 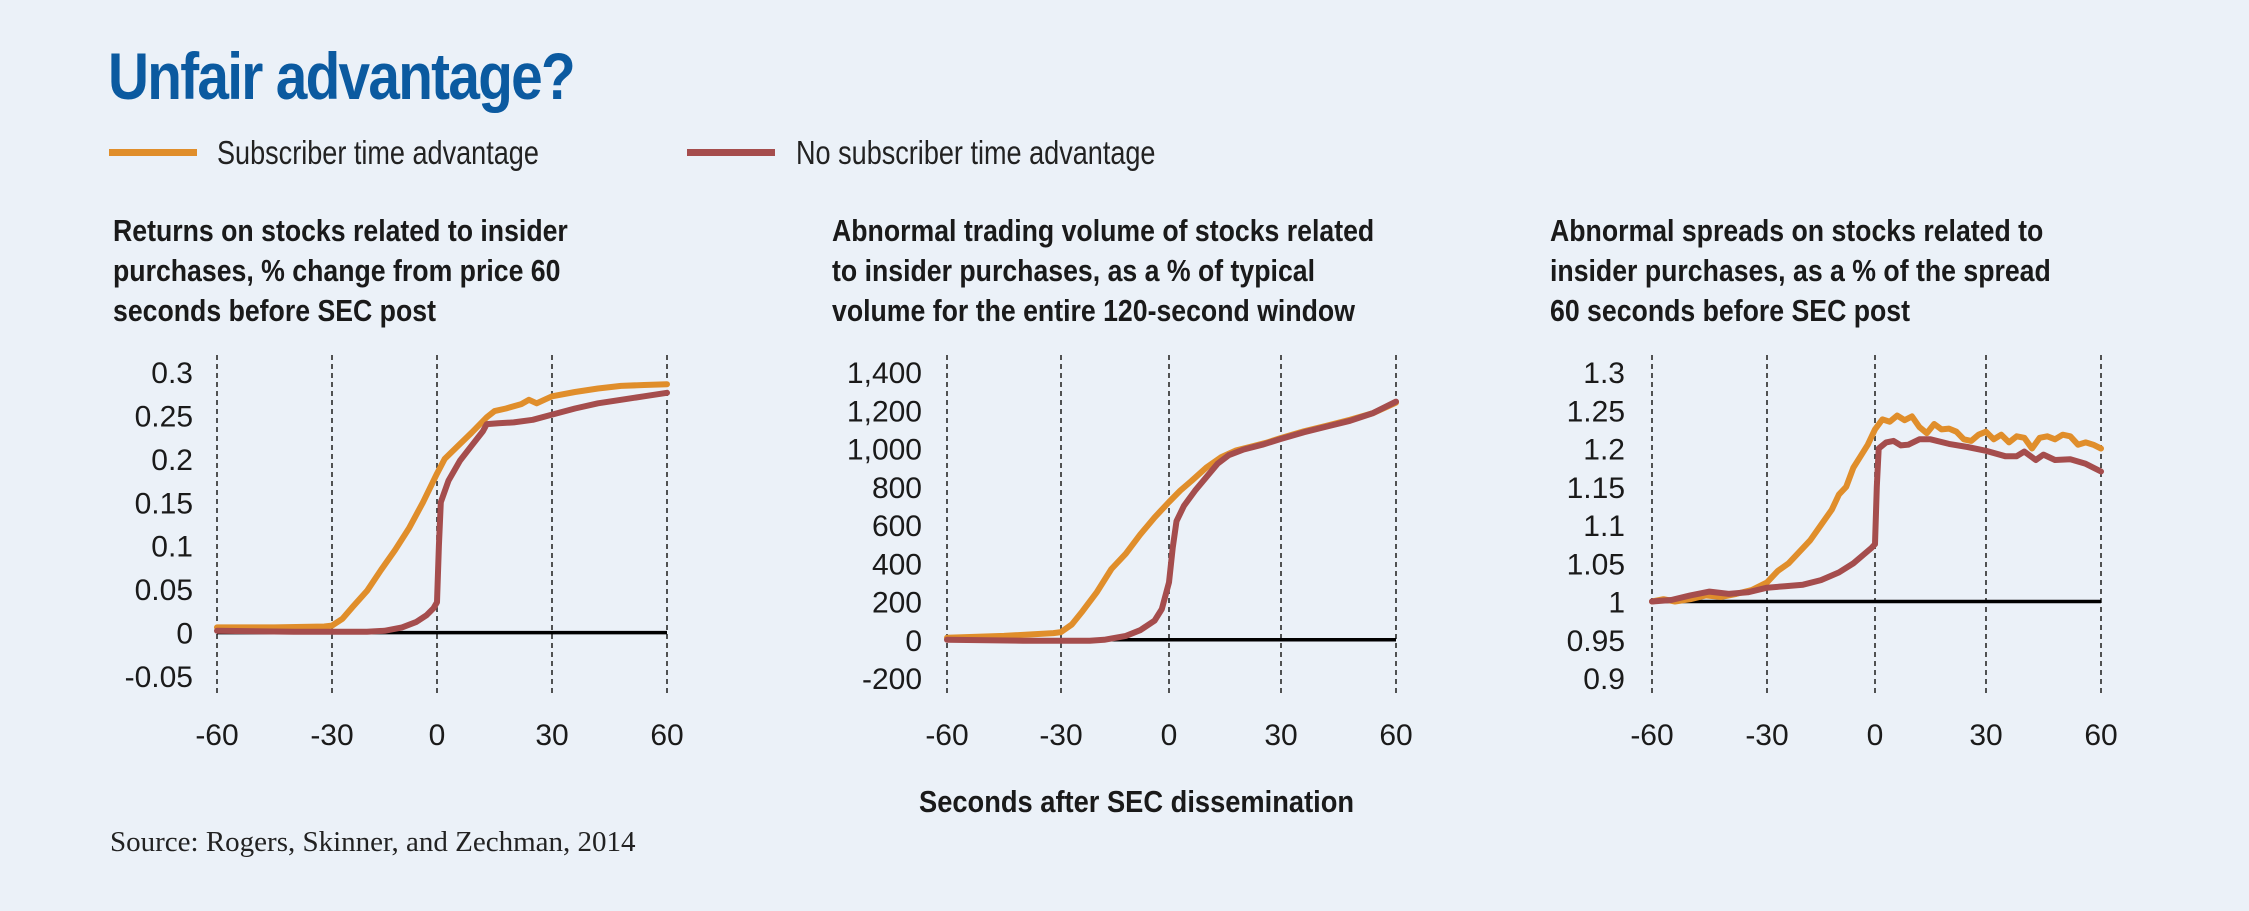 What do you see at coordinates (884, 373) in the screenshot?
I see `y-tick-label: 1,400` at bounding box center [884, 373].